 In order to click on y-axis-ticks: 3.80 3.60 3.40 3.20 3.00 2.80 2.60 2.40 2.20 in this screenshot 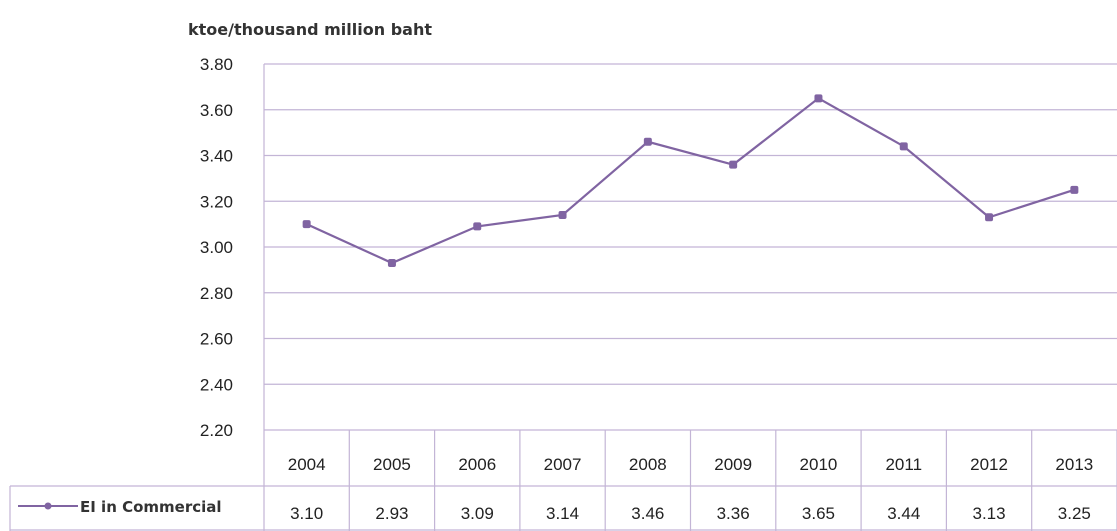, I will do `click(216, 247)`.